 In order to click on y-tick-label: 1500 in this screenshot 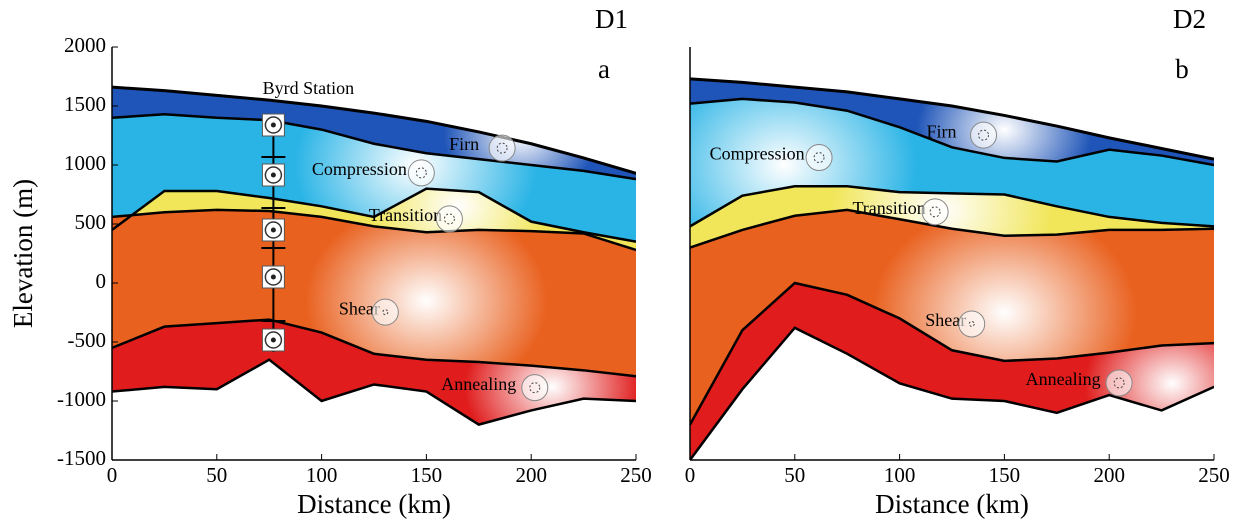, I will do `click(85, 104)`.